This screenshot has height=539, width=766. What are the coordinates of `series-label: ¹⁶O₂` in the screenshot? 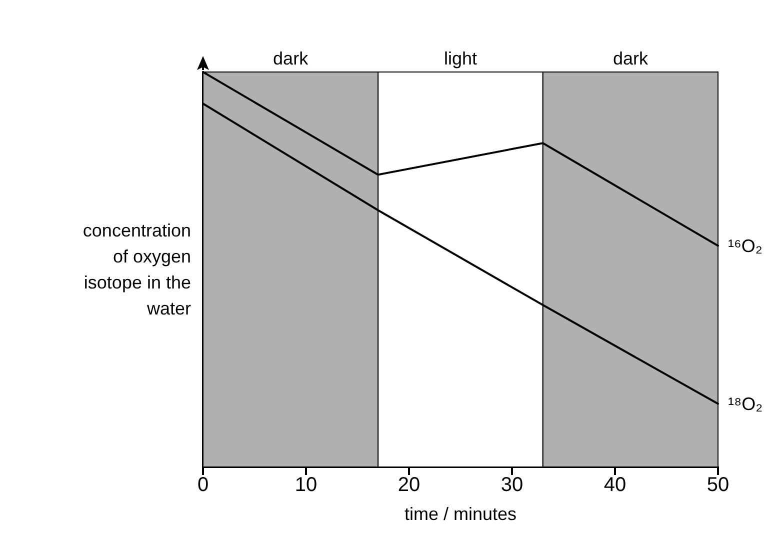 It's located at (745, 246).